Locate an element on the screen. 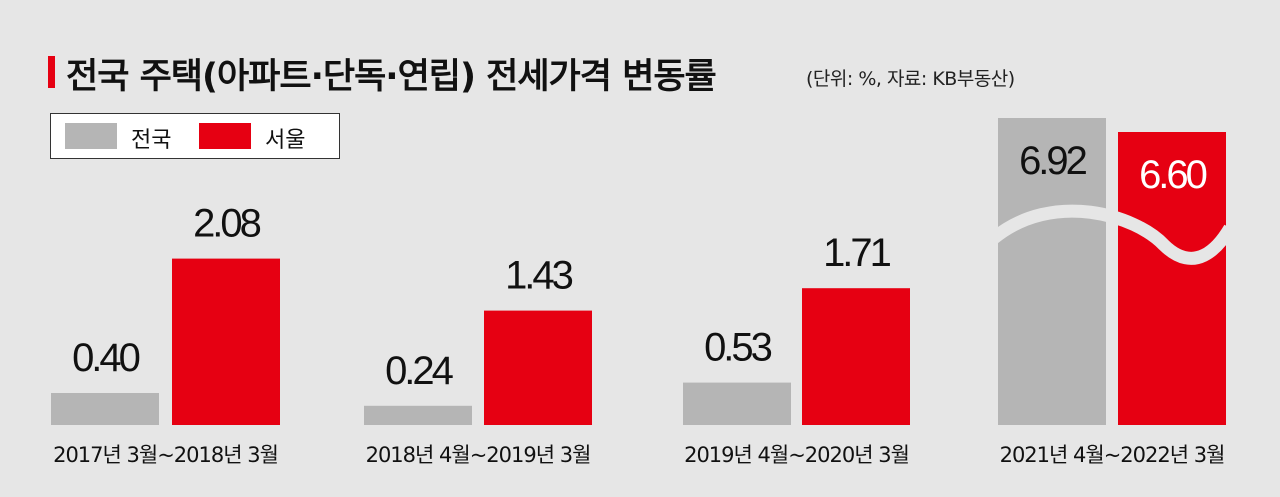  legend-swatch-seoul is located at coordinates (225, 136).